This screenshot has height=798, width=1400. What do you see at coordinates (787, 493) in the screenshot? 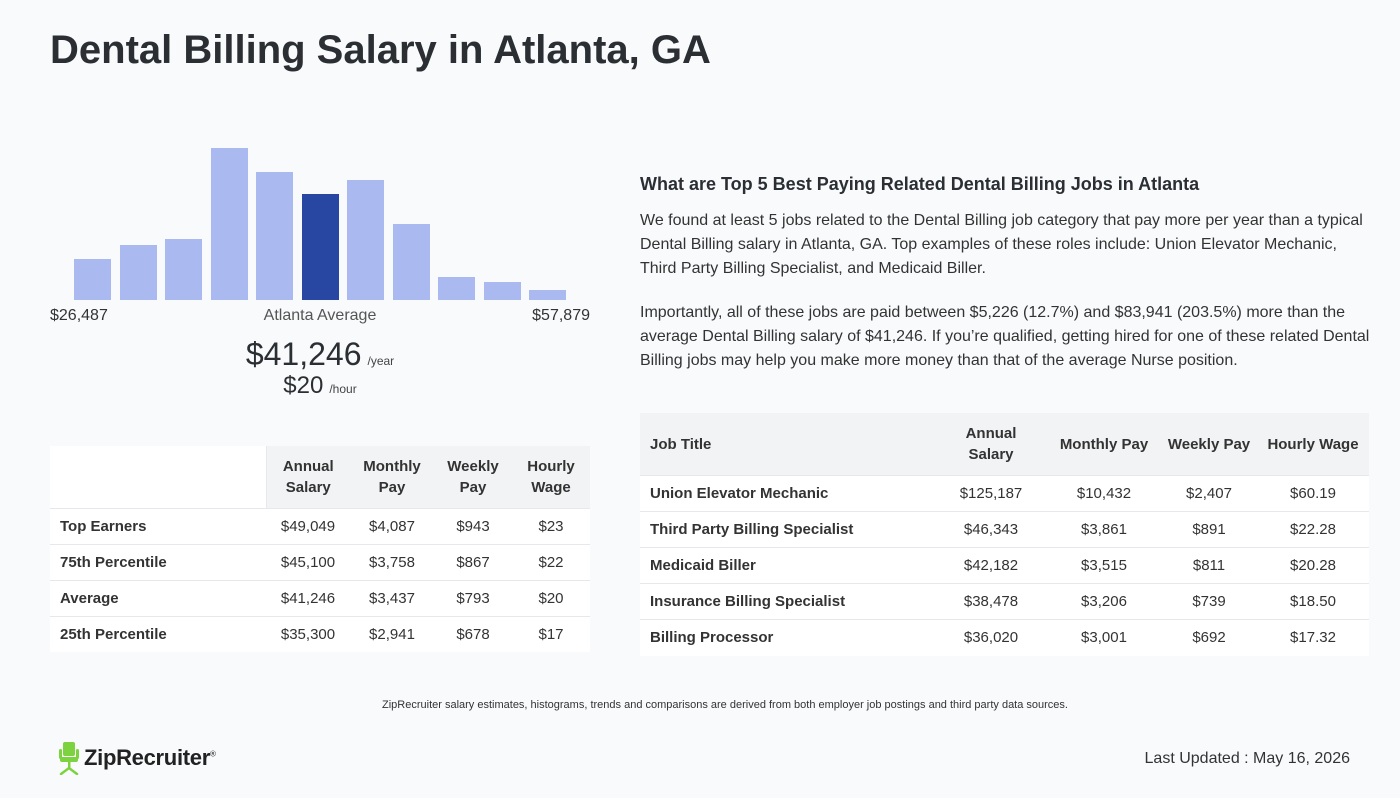
I see `job-title-cell: Union Elevator Mechanic` at bounding box center [787, 493].